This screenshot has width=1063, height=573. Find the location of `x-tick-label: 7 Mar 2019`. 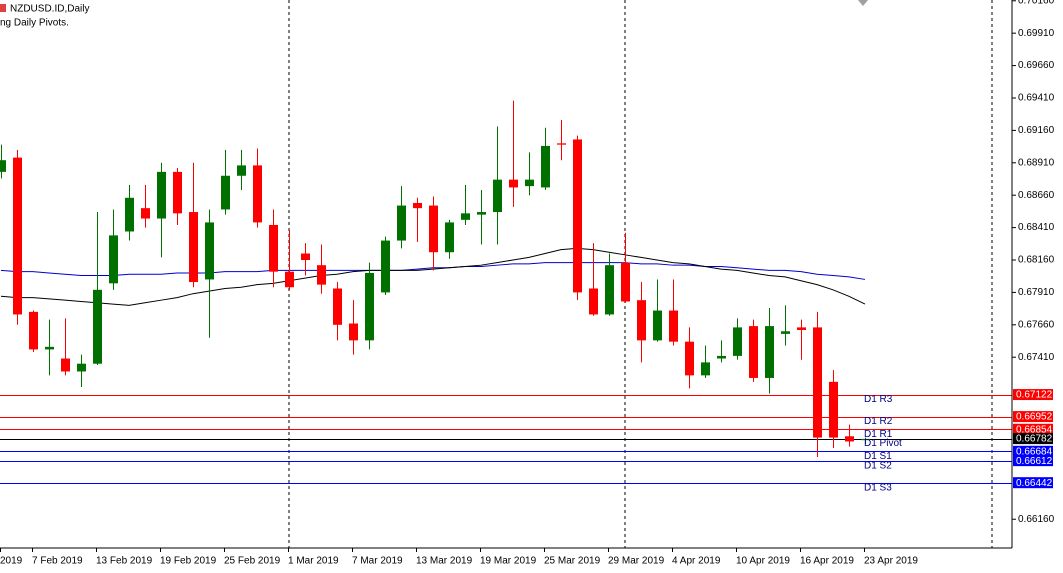

x-tick-label: 7 Mar 2019 is located at coordinates (377, 561).